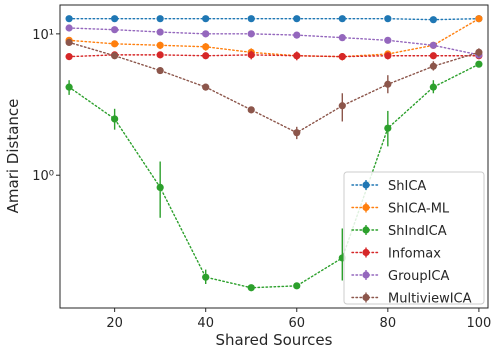 The width and height of the screenshot is (493, 352). What do you see at coordinates (407, 186) in the screenshot?
I see `legend-label: ShICA` at bounding box center [407, 186].